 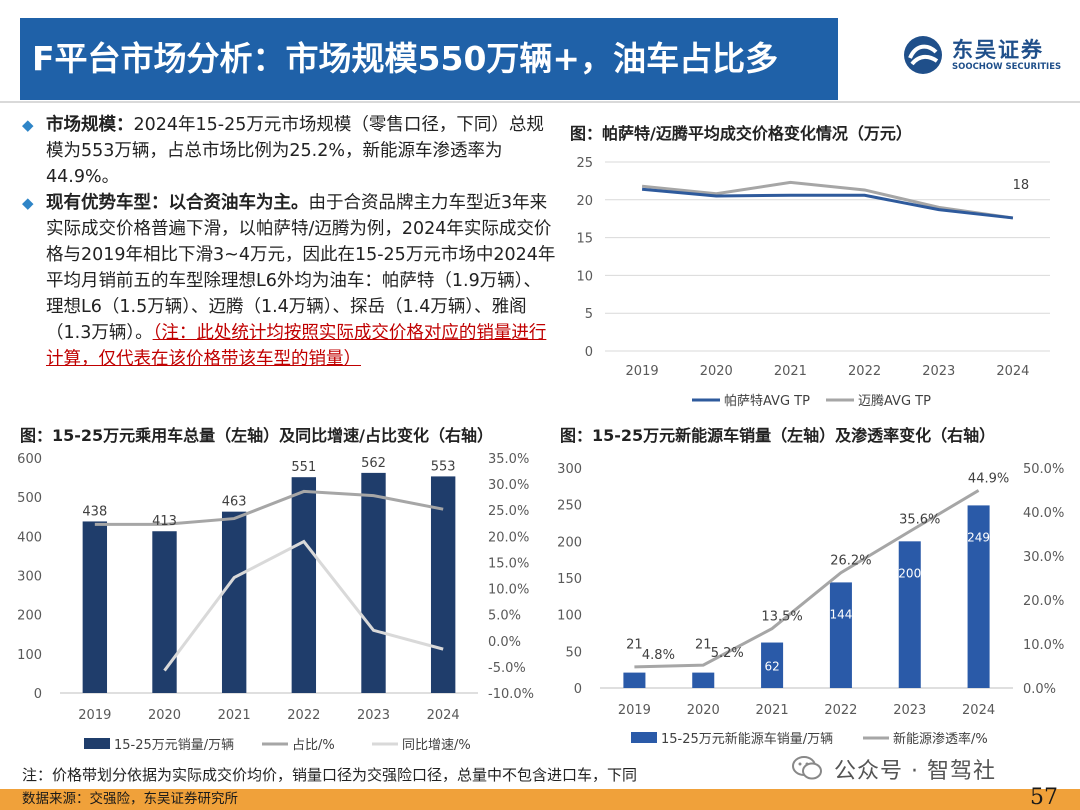 What do you see at coordinates (584, 239) in the screenshot?
I see `y-tick-label: 15` at bounding box center [584, 239].